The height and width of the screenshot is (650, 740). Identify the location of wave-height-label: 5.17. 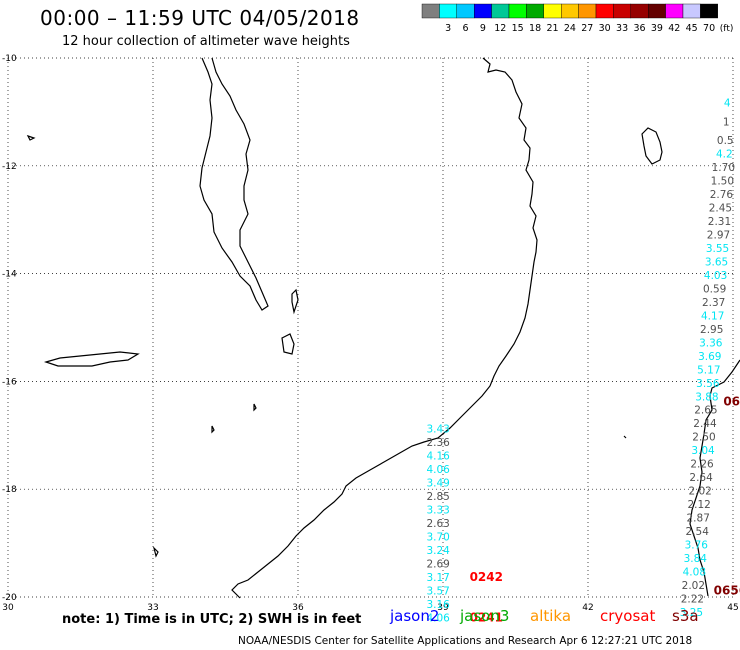
(708, 370).